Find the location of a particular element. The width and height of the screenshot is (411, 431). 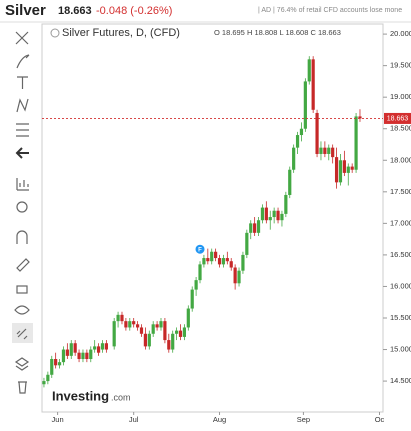

lock-tool is located at coordinates (22, 289).